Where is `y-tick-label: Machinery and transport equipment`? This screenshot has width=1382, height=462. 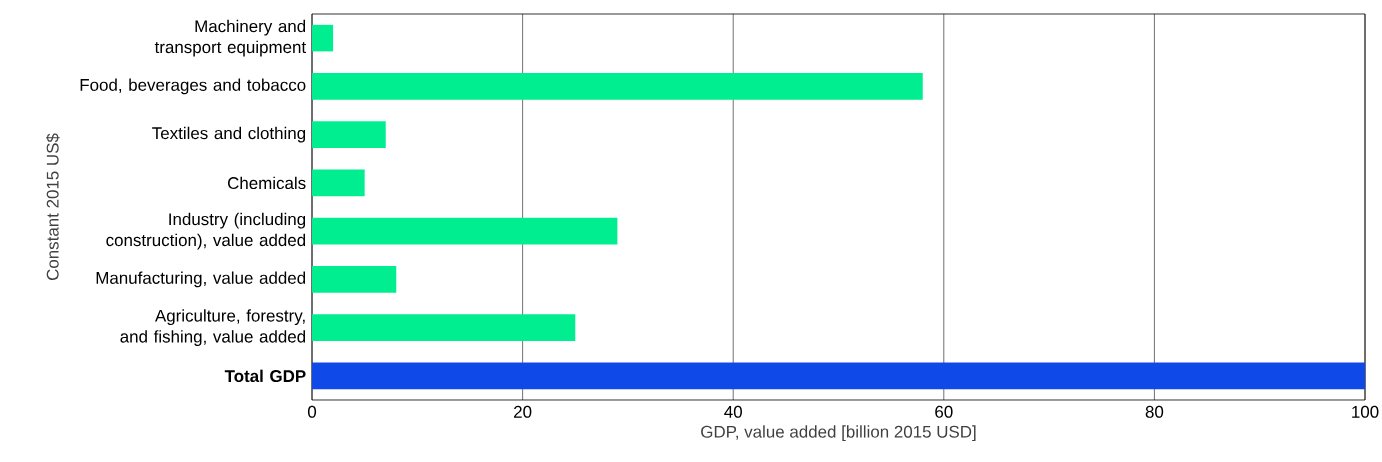
y-tick-label: Machinery and transport equipment is located at coordinates (230, 38).